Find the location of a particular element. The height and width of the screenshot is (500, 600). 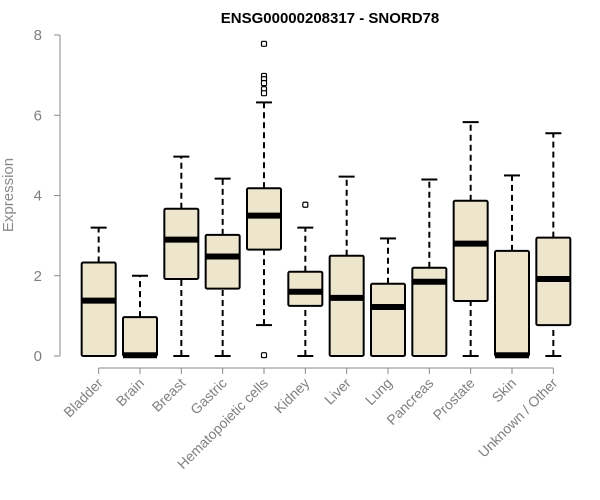

y-tick-label: 4 is located at coordinates (38, 196).